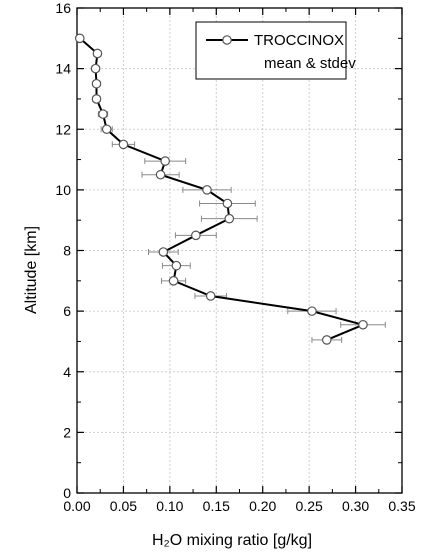 The height and width of the screenshot is (553, 425). Describe the element at coordinates (67, 251) in the screenshot. I see `y-tick-label: 8` at that location.